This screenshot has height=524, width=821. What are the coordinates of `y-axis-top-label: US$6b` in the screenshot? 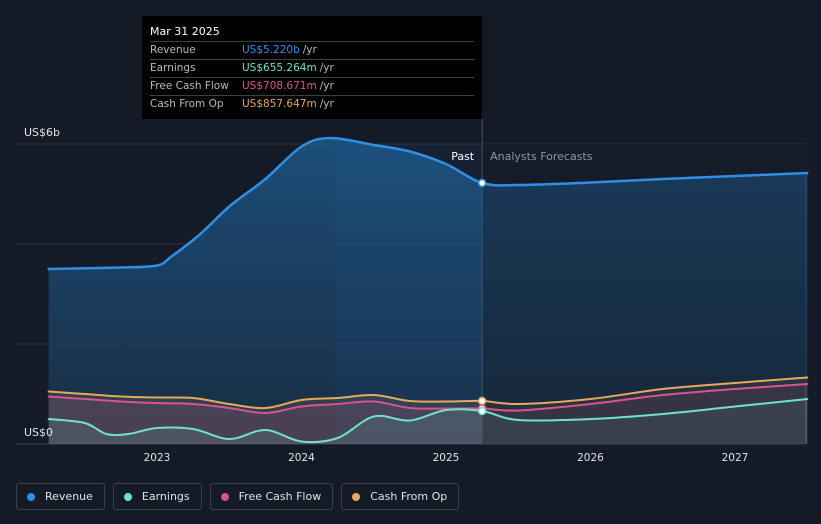 It's located at (42, 132).